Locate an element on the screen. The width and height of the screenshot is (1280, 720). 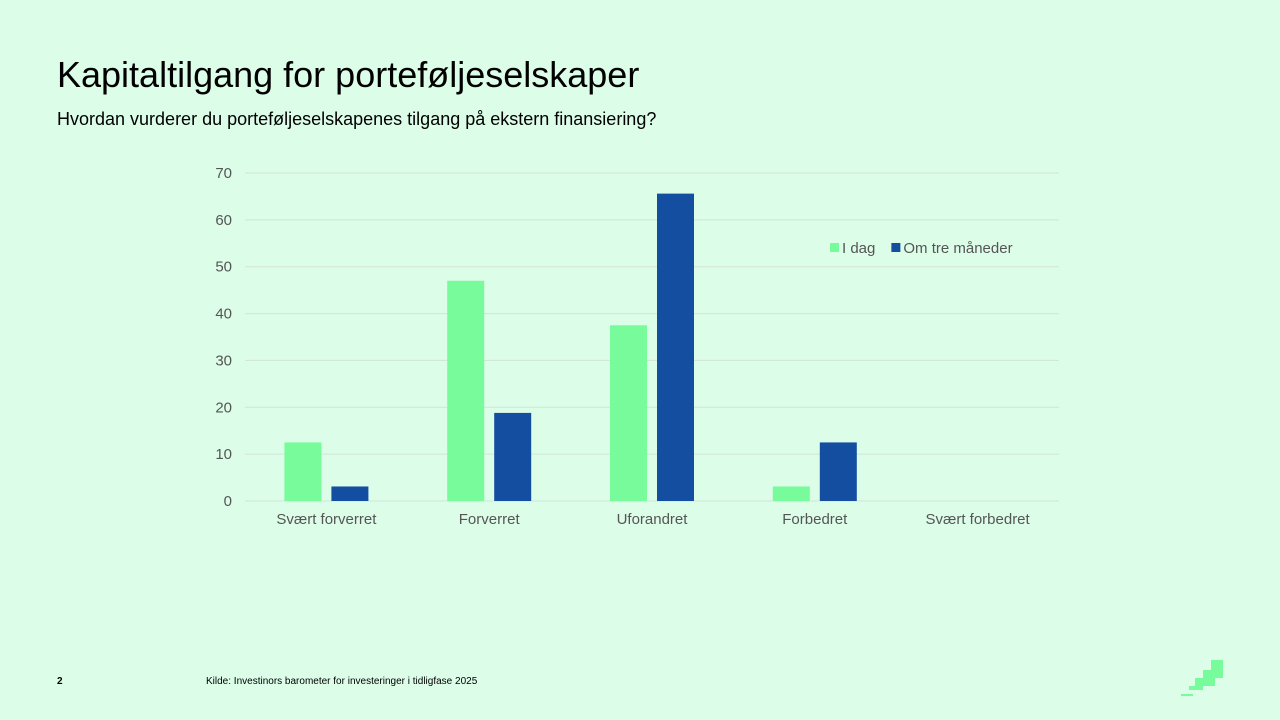
slide-title: Kapitaltilgang for porteføljeselskaper is located at coordinates (348, 74).